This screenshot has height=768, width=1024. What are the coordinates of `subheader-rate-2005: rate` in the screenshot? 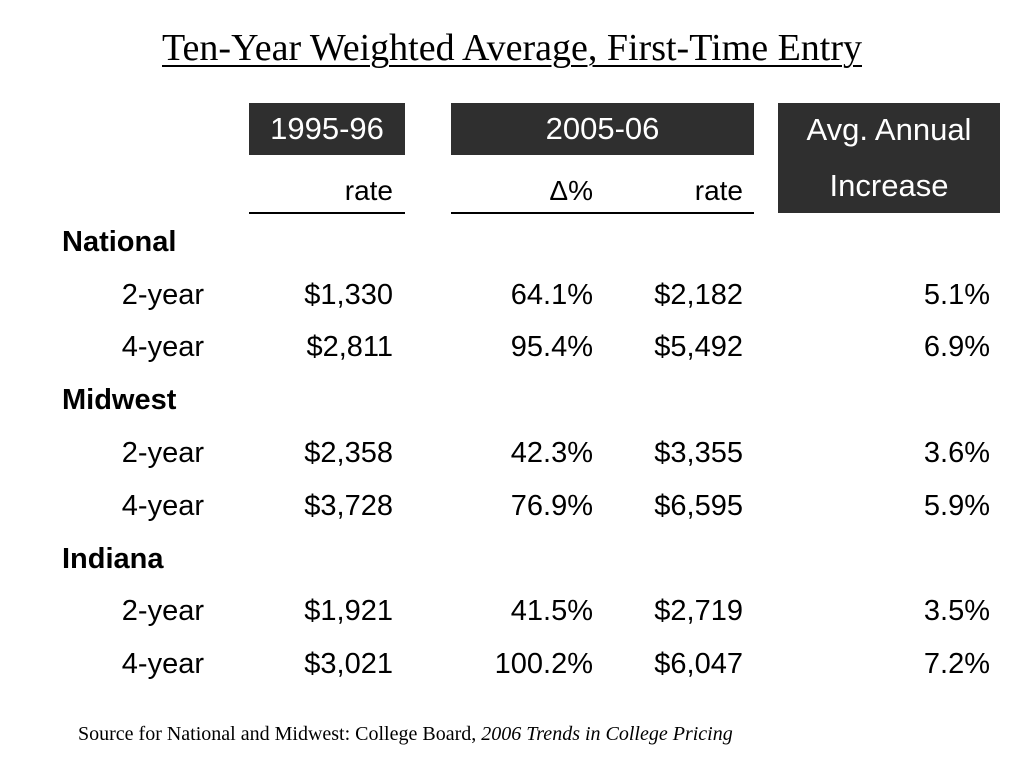 It's located at (718, 190).